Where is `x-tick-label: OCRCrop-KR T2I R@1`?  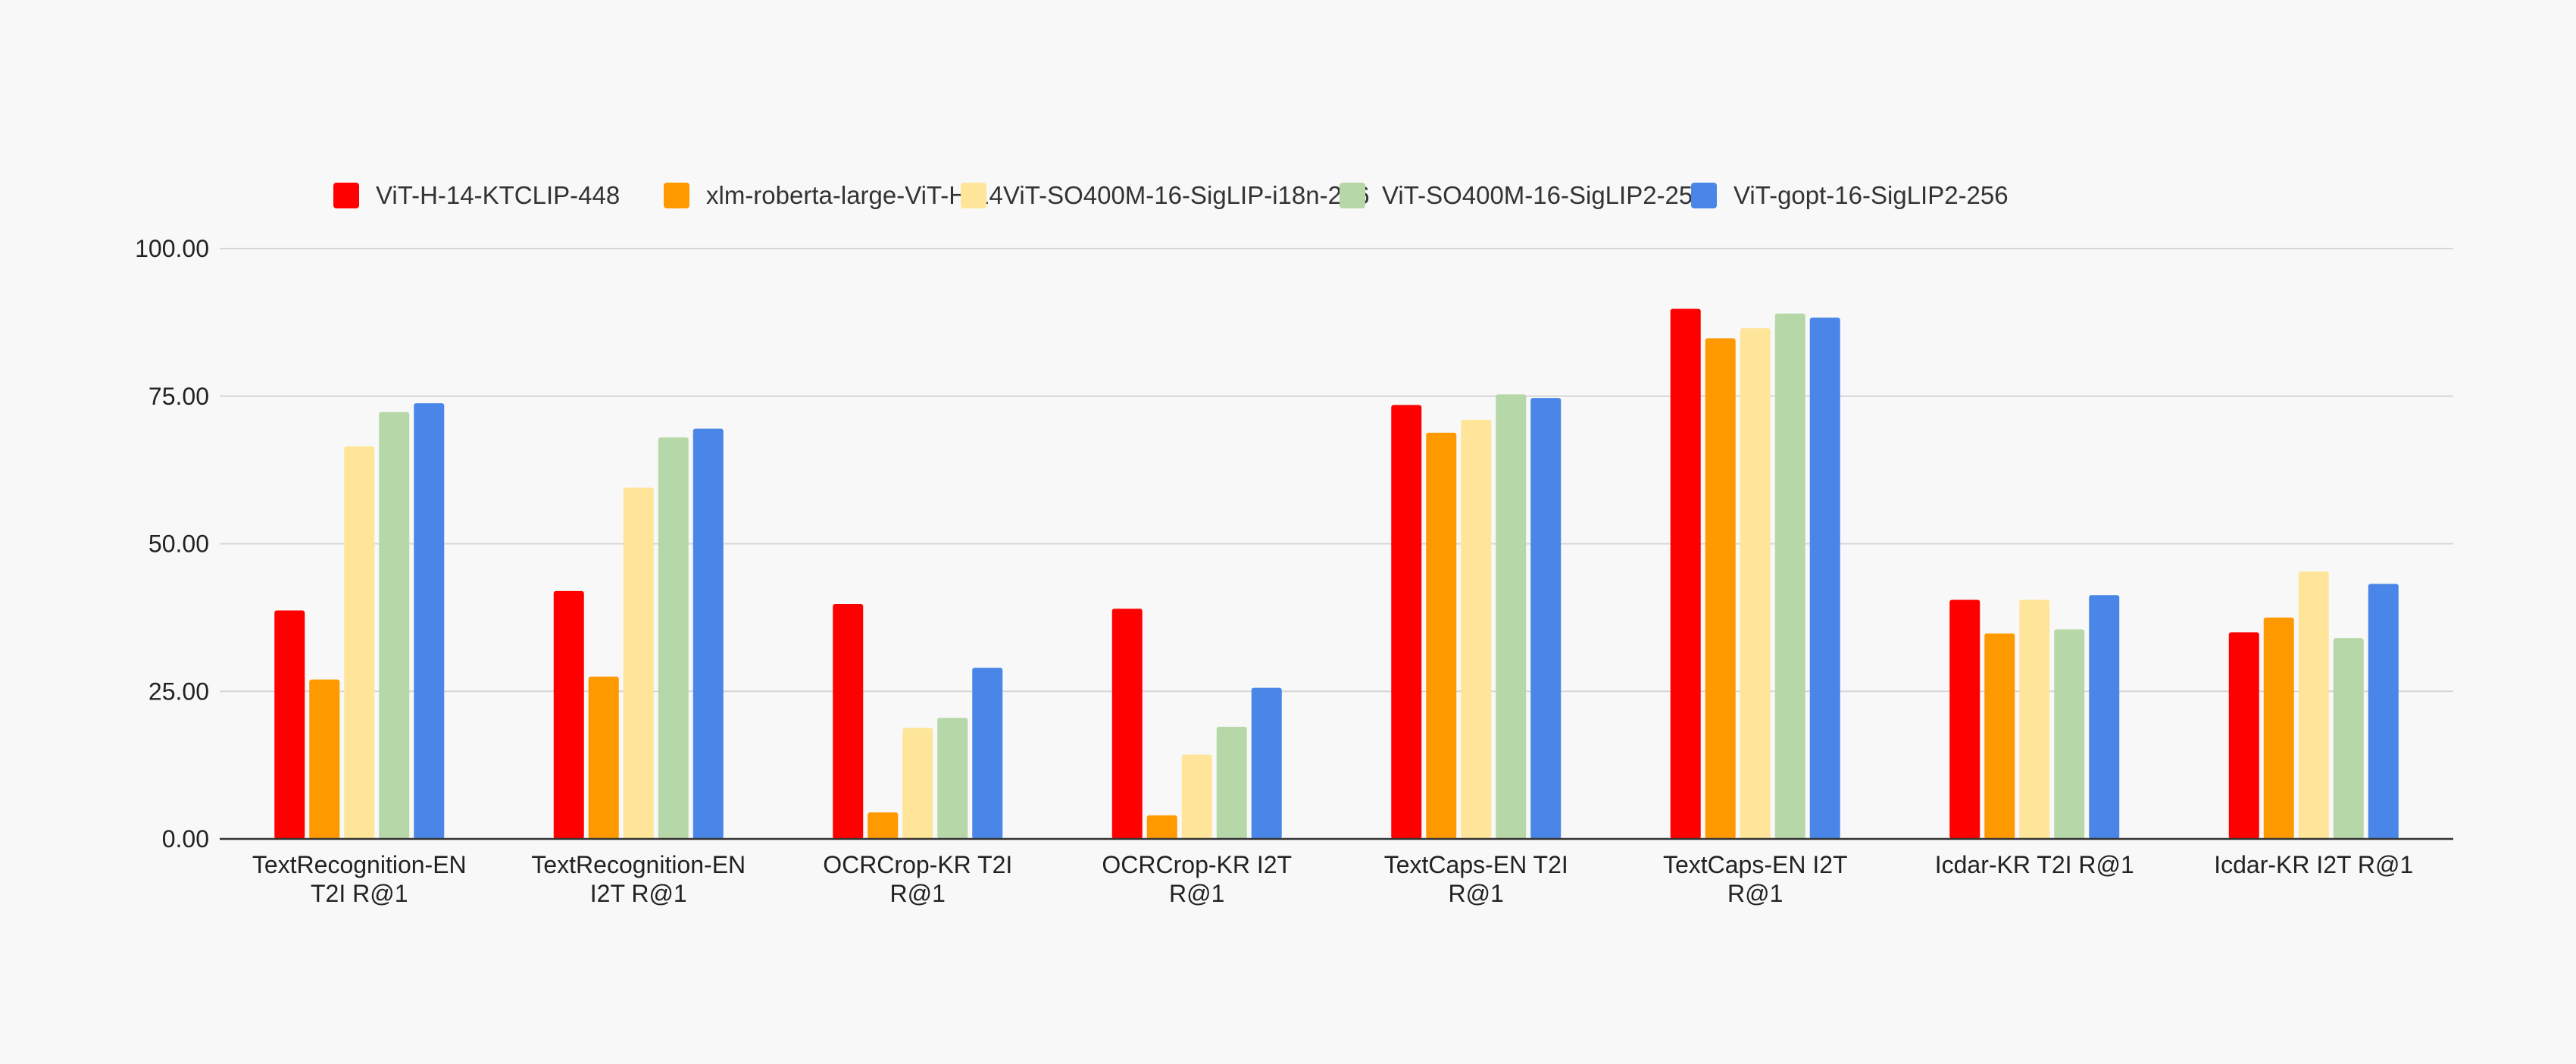
x-tick-label: OCRCrop-KR T2I R@1 is located at coordinates (918, 879).